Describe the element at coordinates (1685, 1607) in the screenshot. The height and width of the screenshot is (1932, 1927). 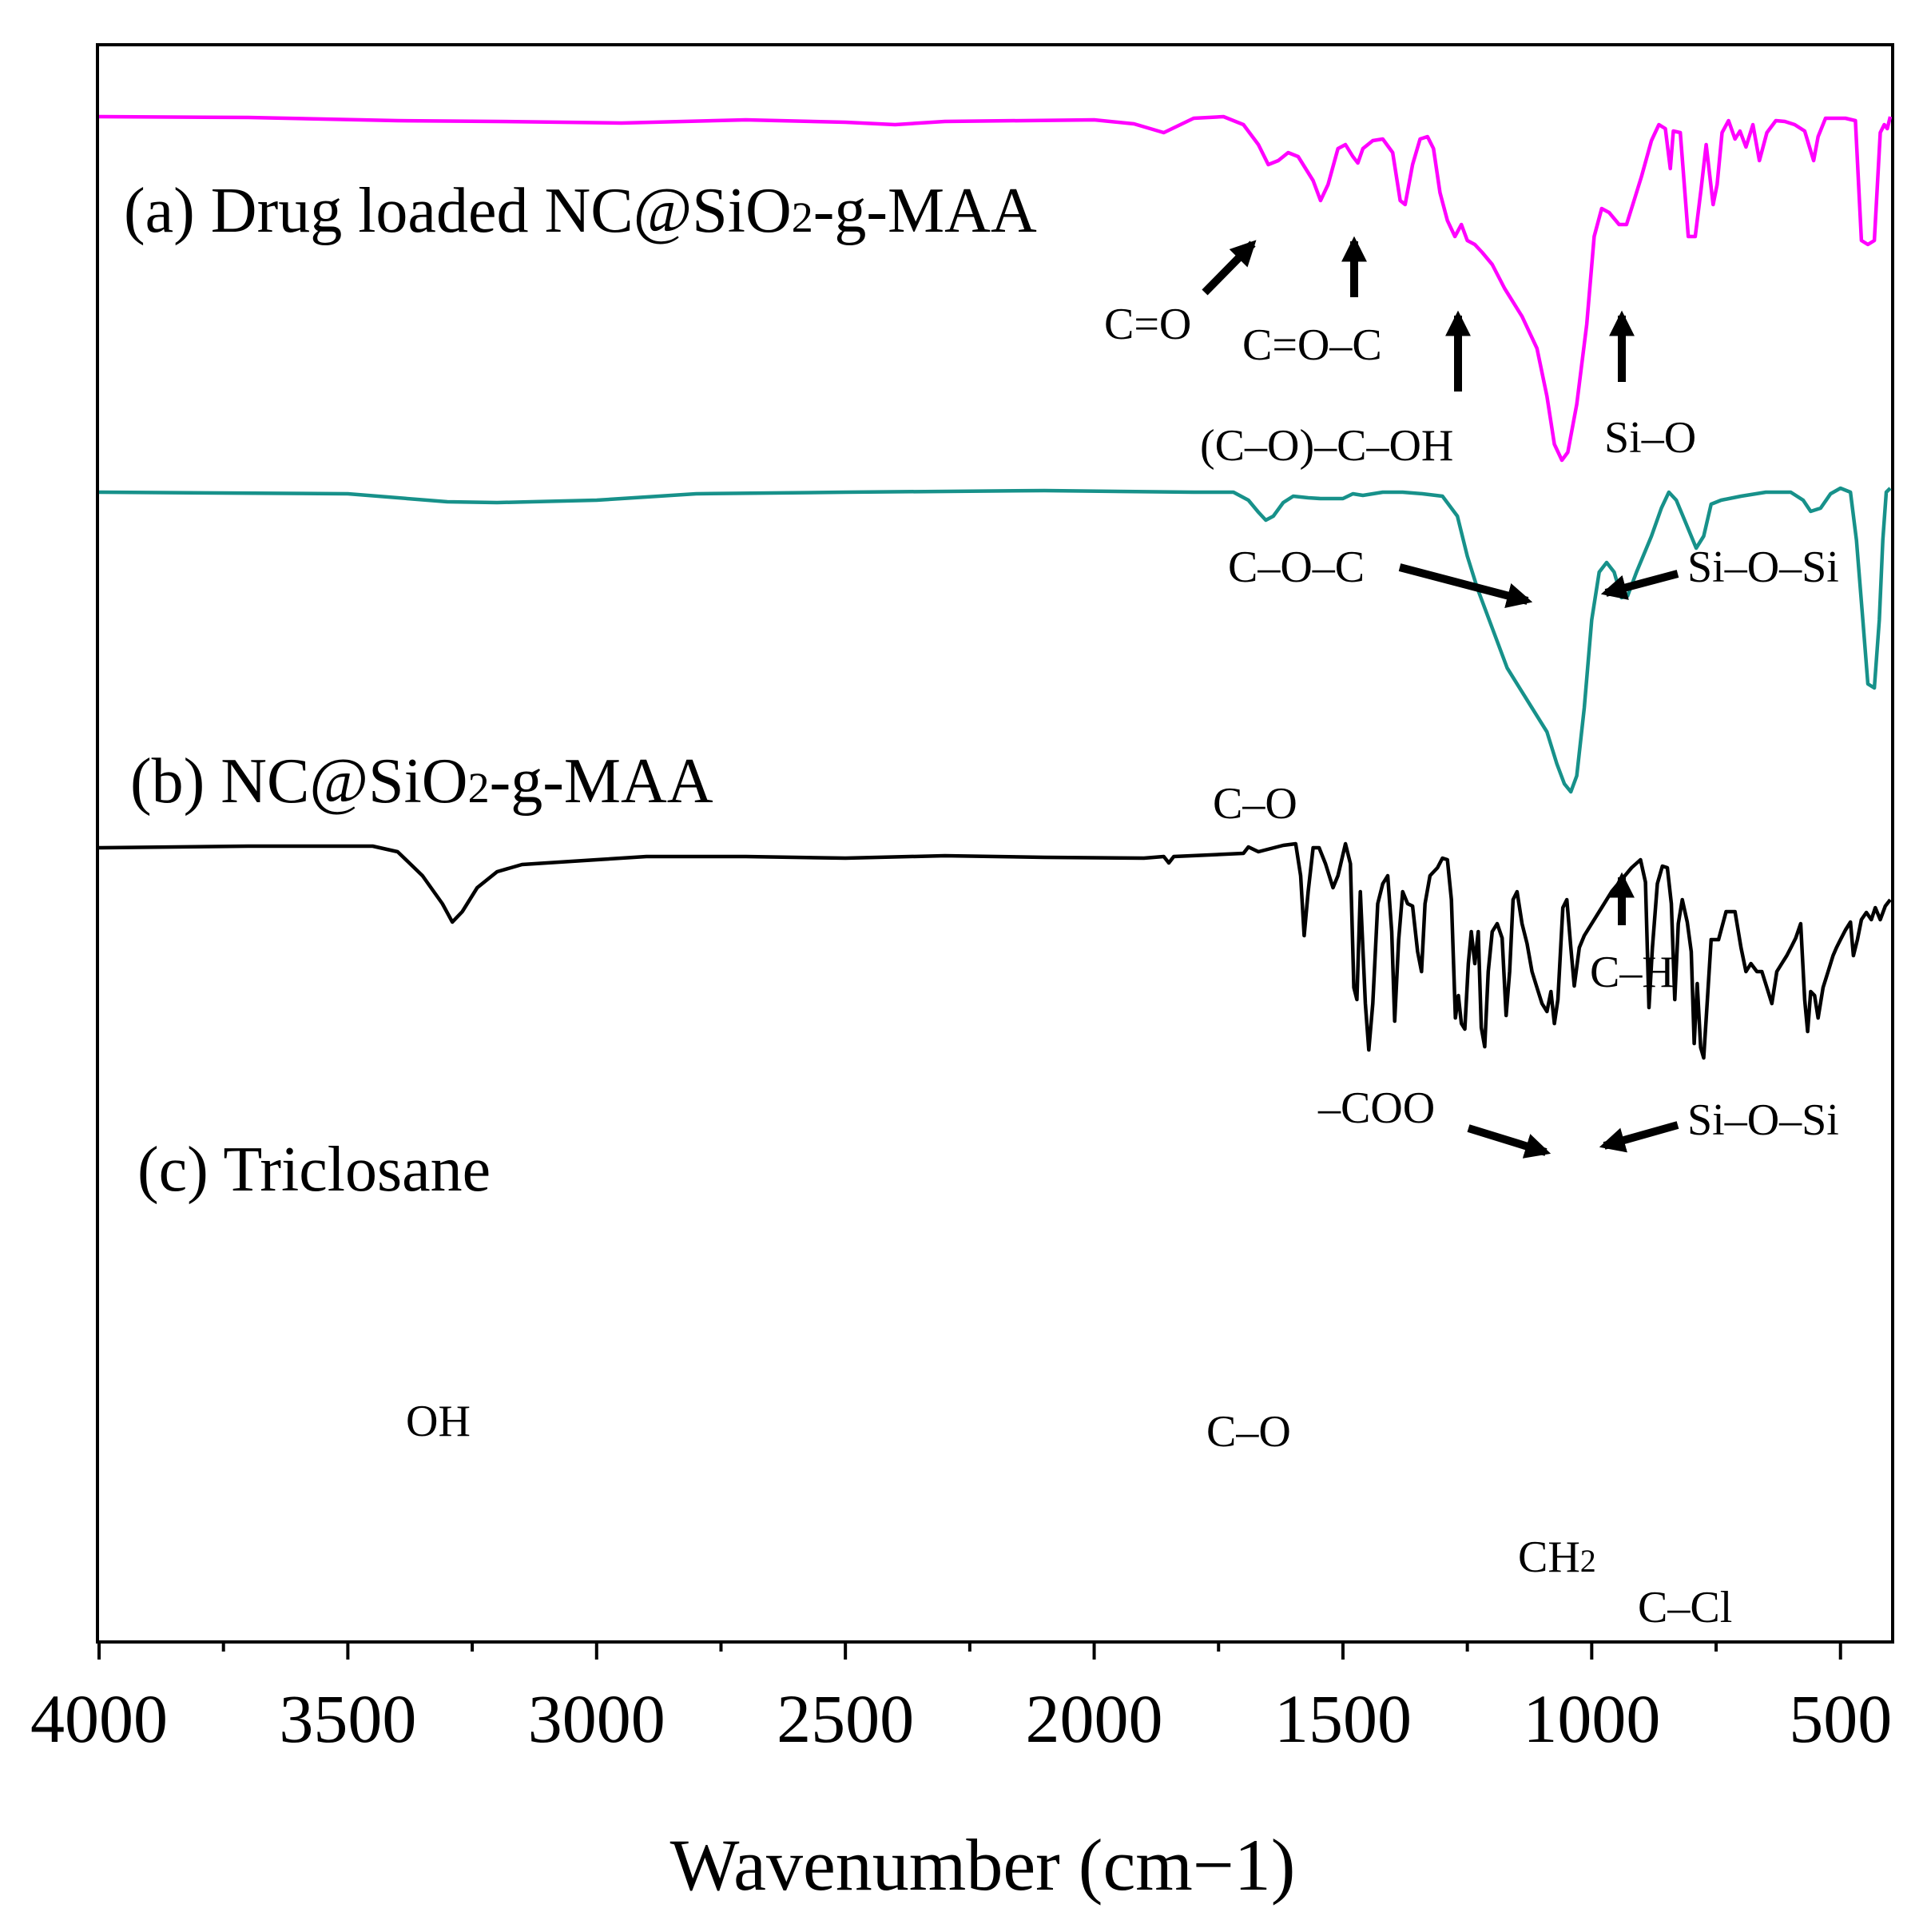
I see `annotation-label: C–Cl` at that location.